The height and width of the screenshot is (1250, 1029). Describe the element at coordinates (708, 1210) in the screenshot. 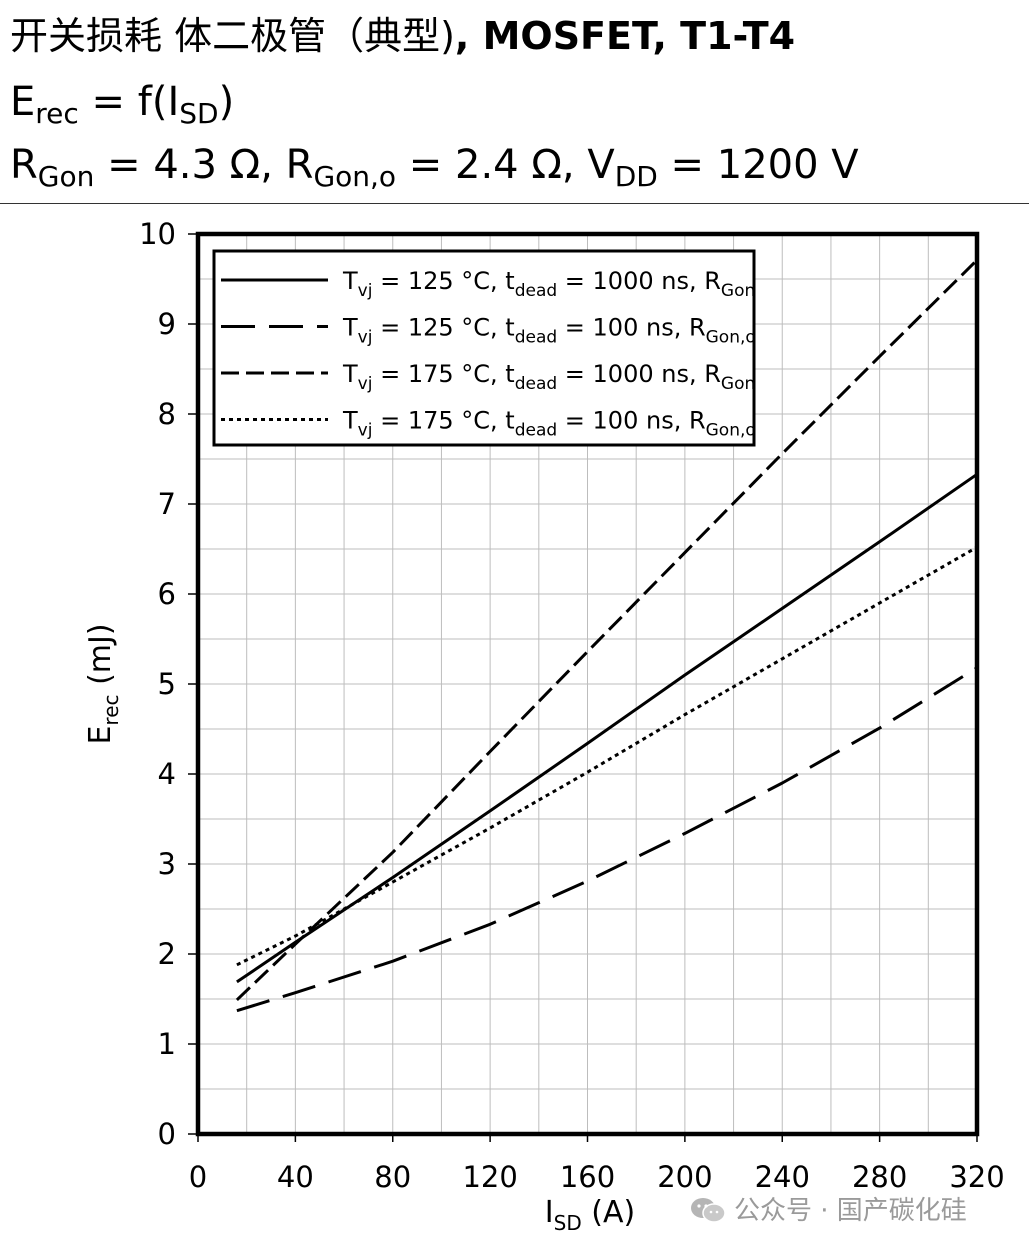

I see `wechat-icon` at that location.